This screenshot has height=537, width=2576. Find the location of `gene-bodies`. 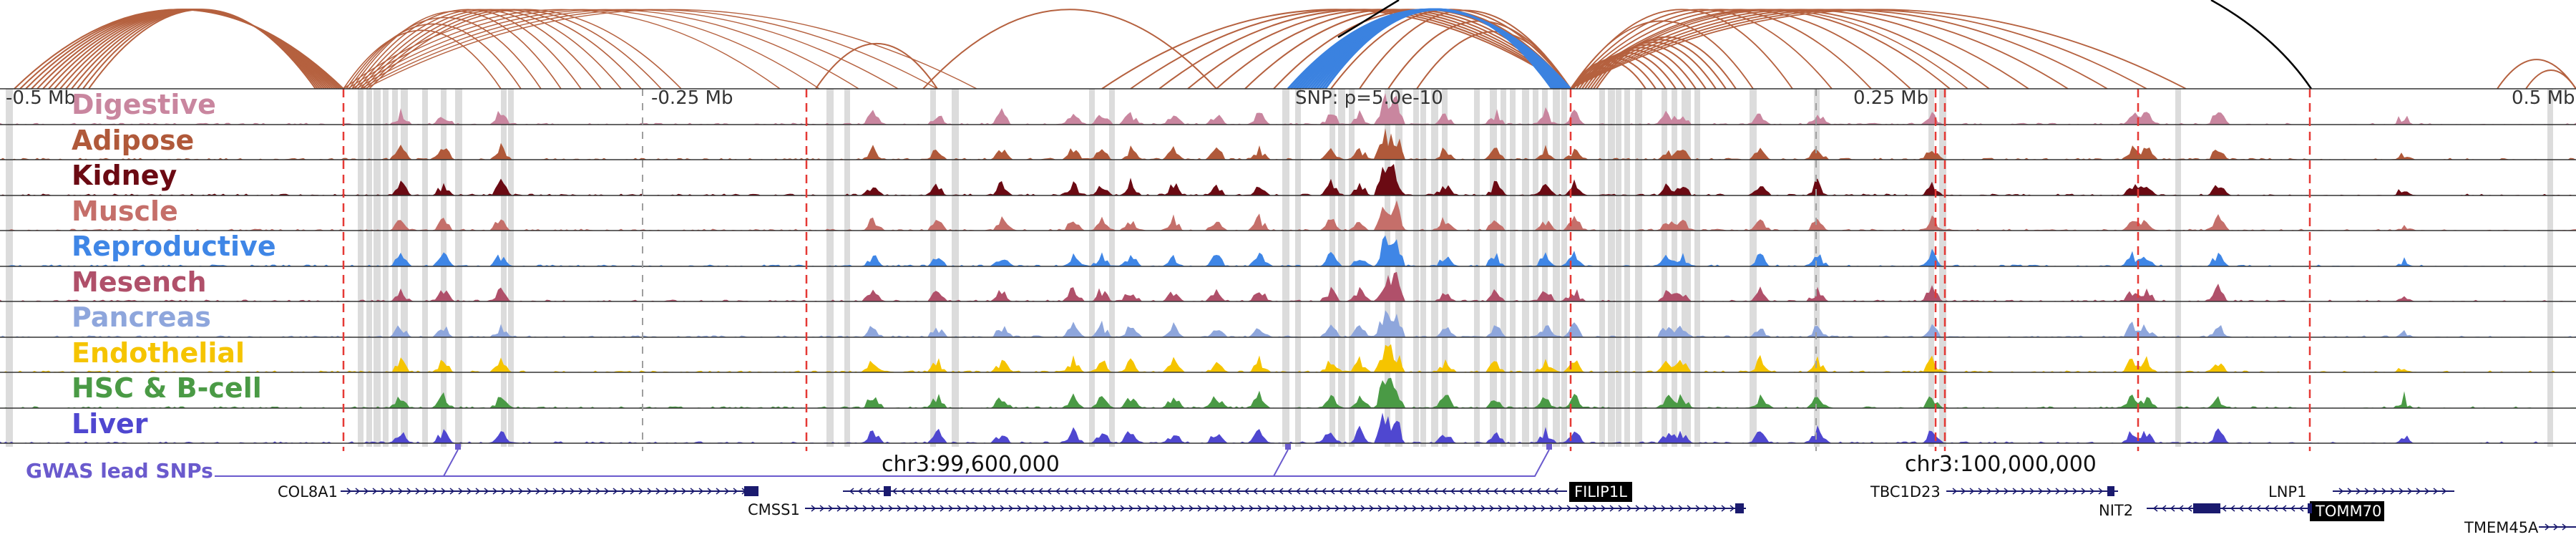

gene-bodies is located at coordinates (1458, 508).